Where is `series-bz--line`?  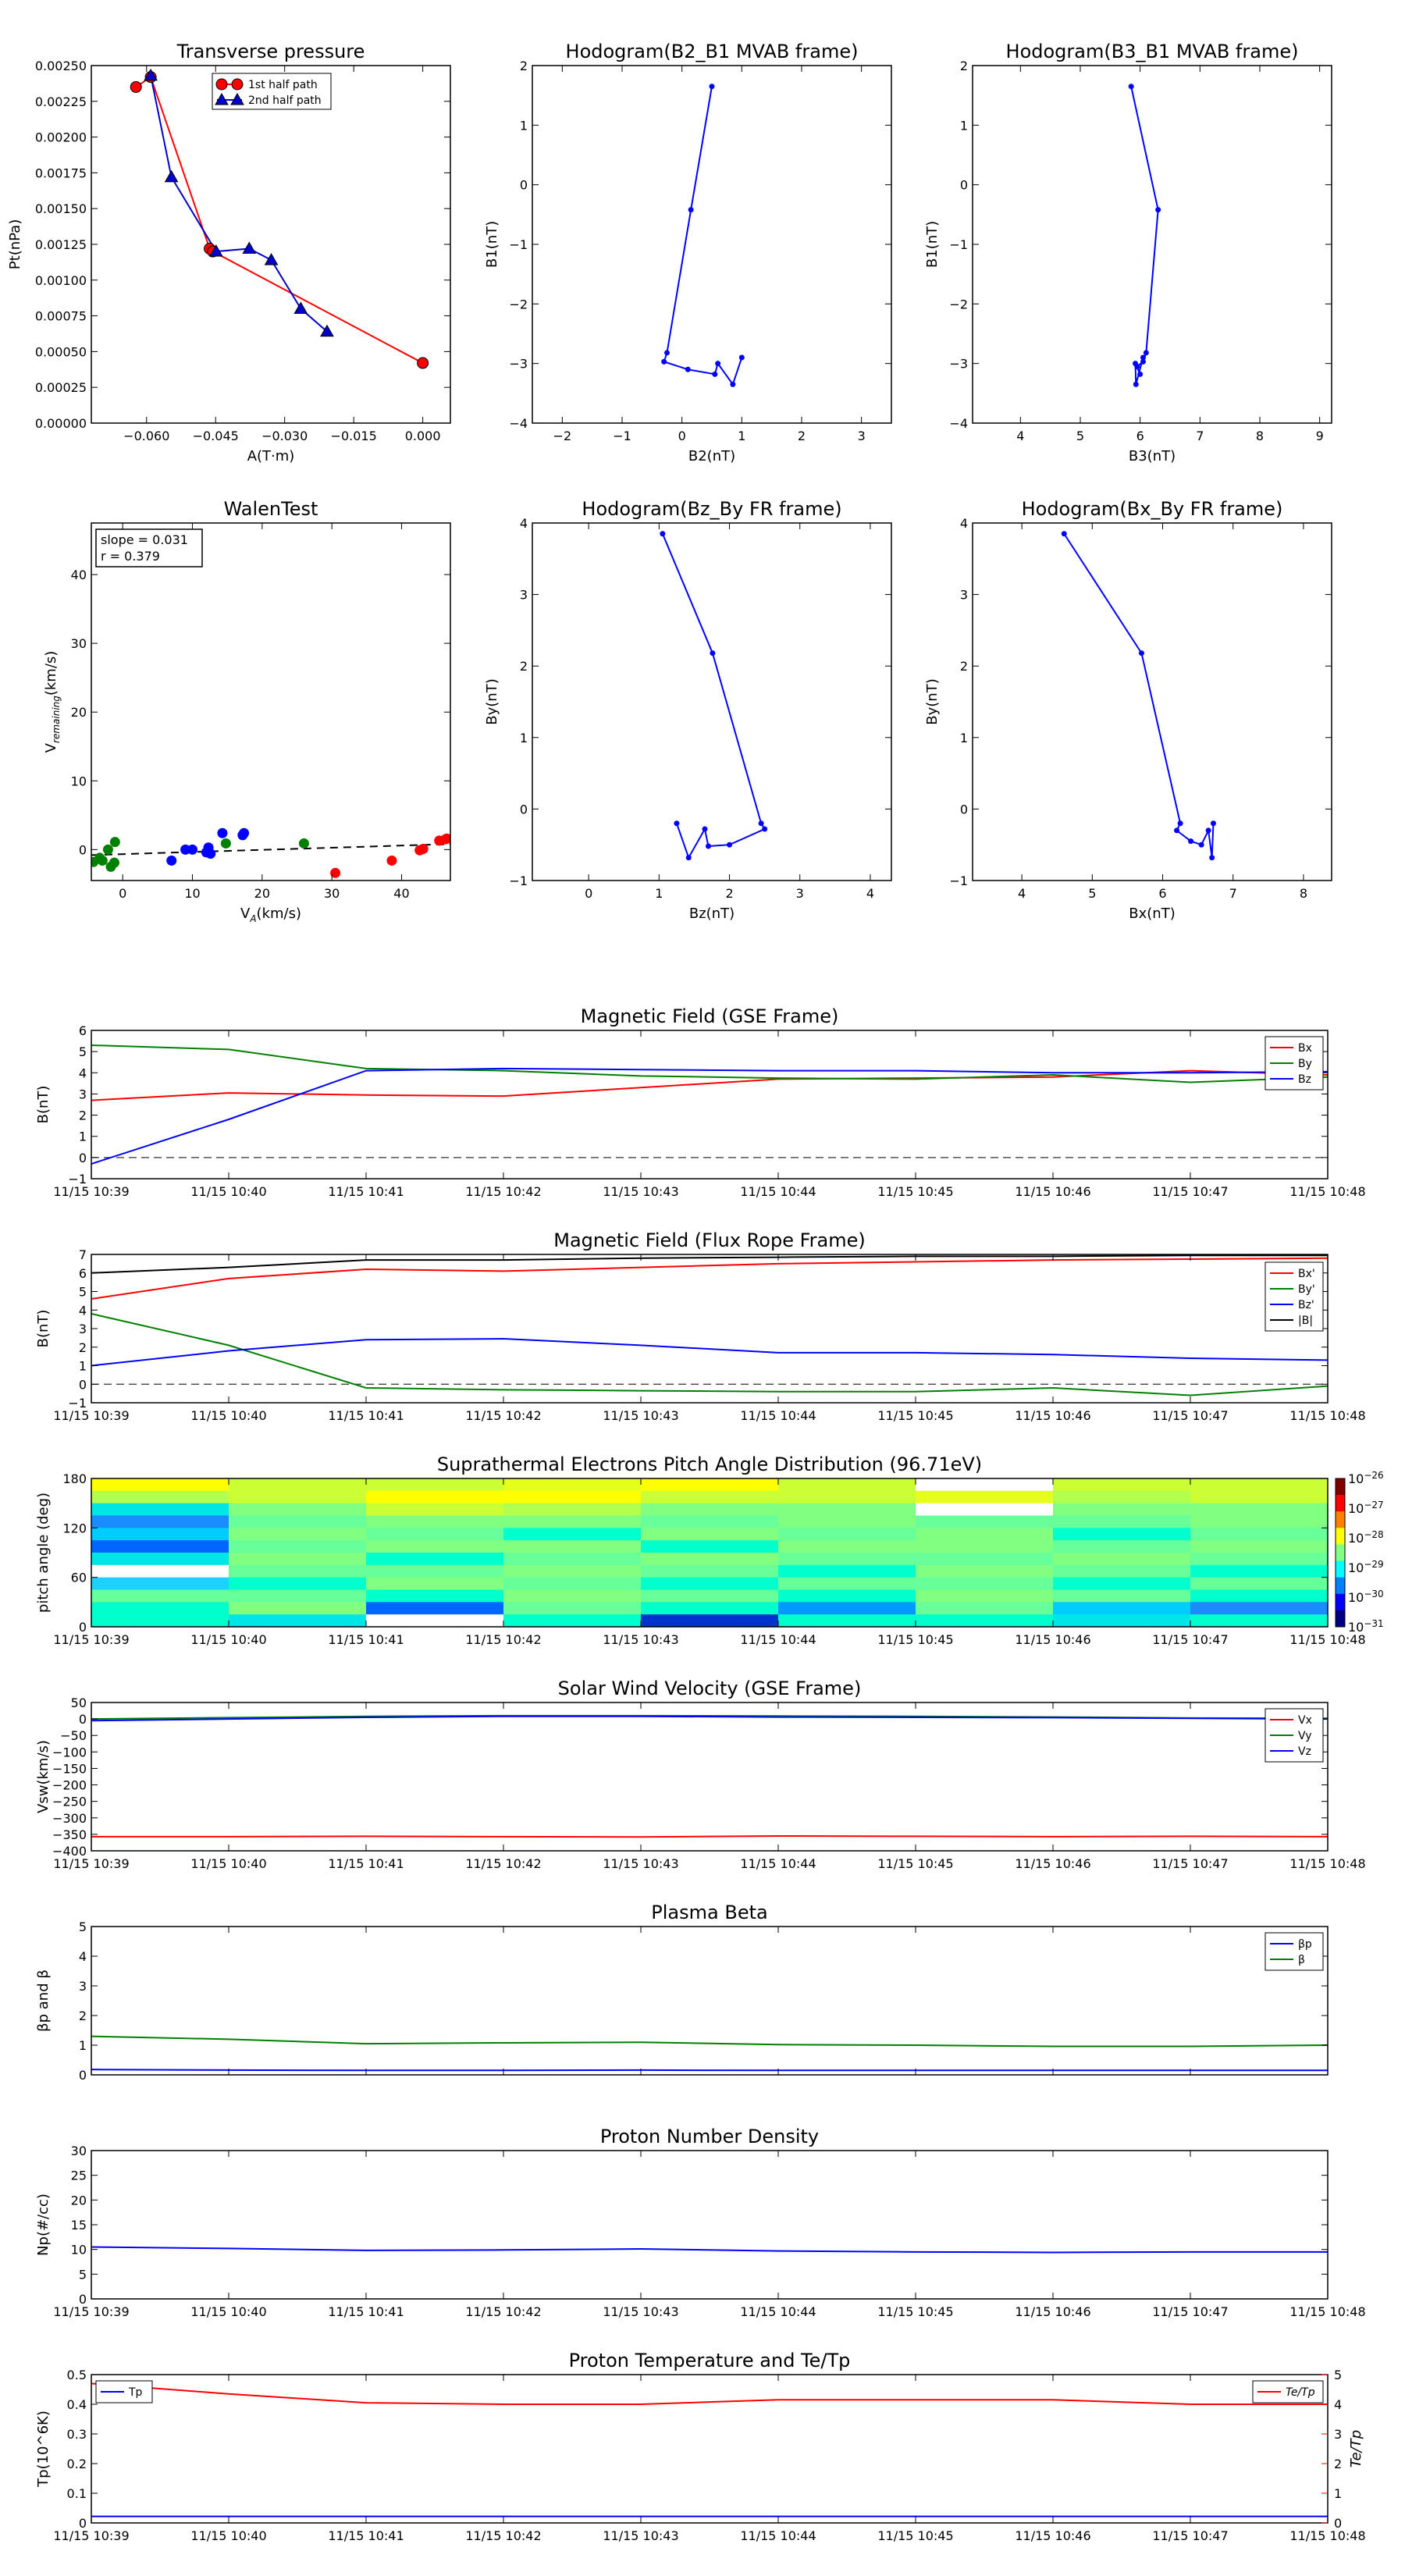 series-bz--line is located at coordinates (710, 1352).